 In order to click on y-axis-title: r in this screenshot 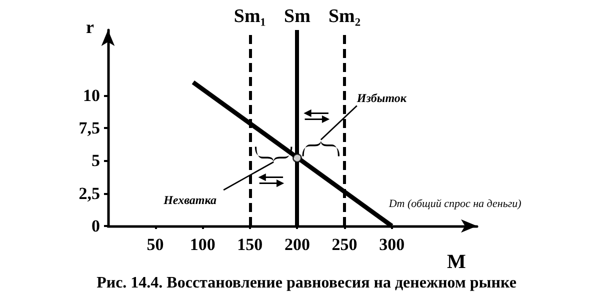, I will do `click(90, 27)`.